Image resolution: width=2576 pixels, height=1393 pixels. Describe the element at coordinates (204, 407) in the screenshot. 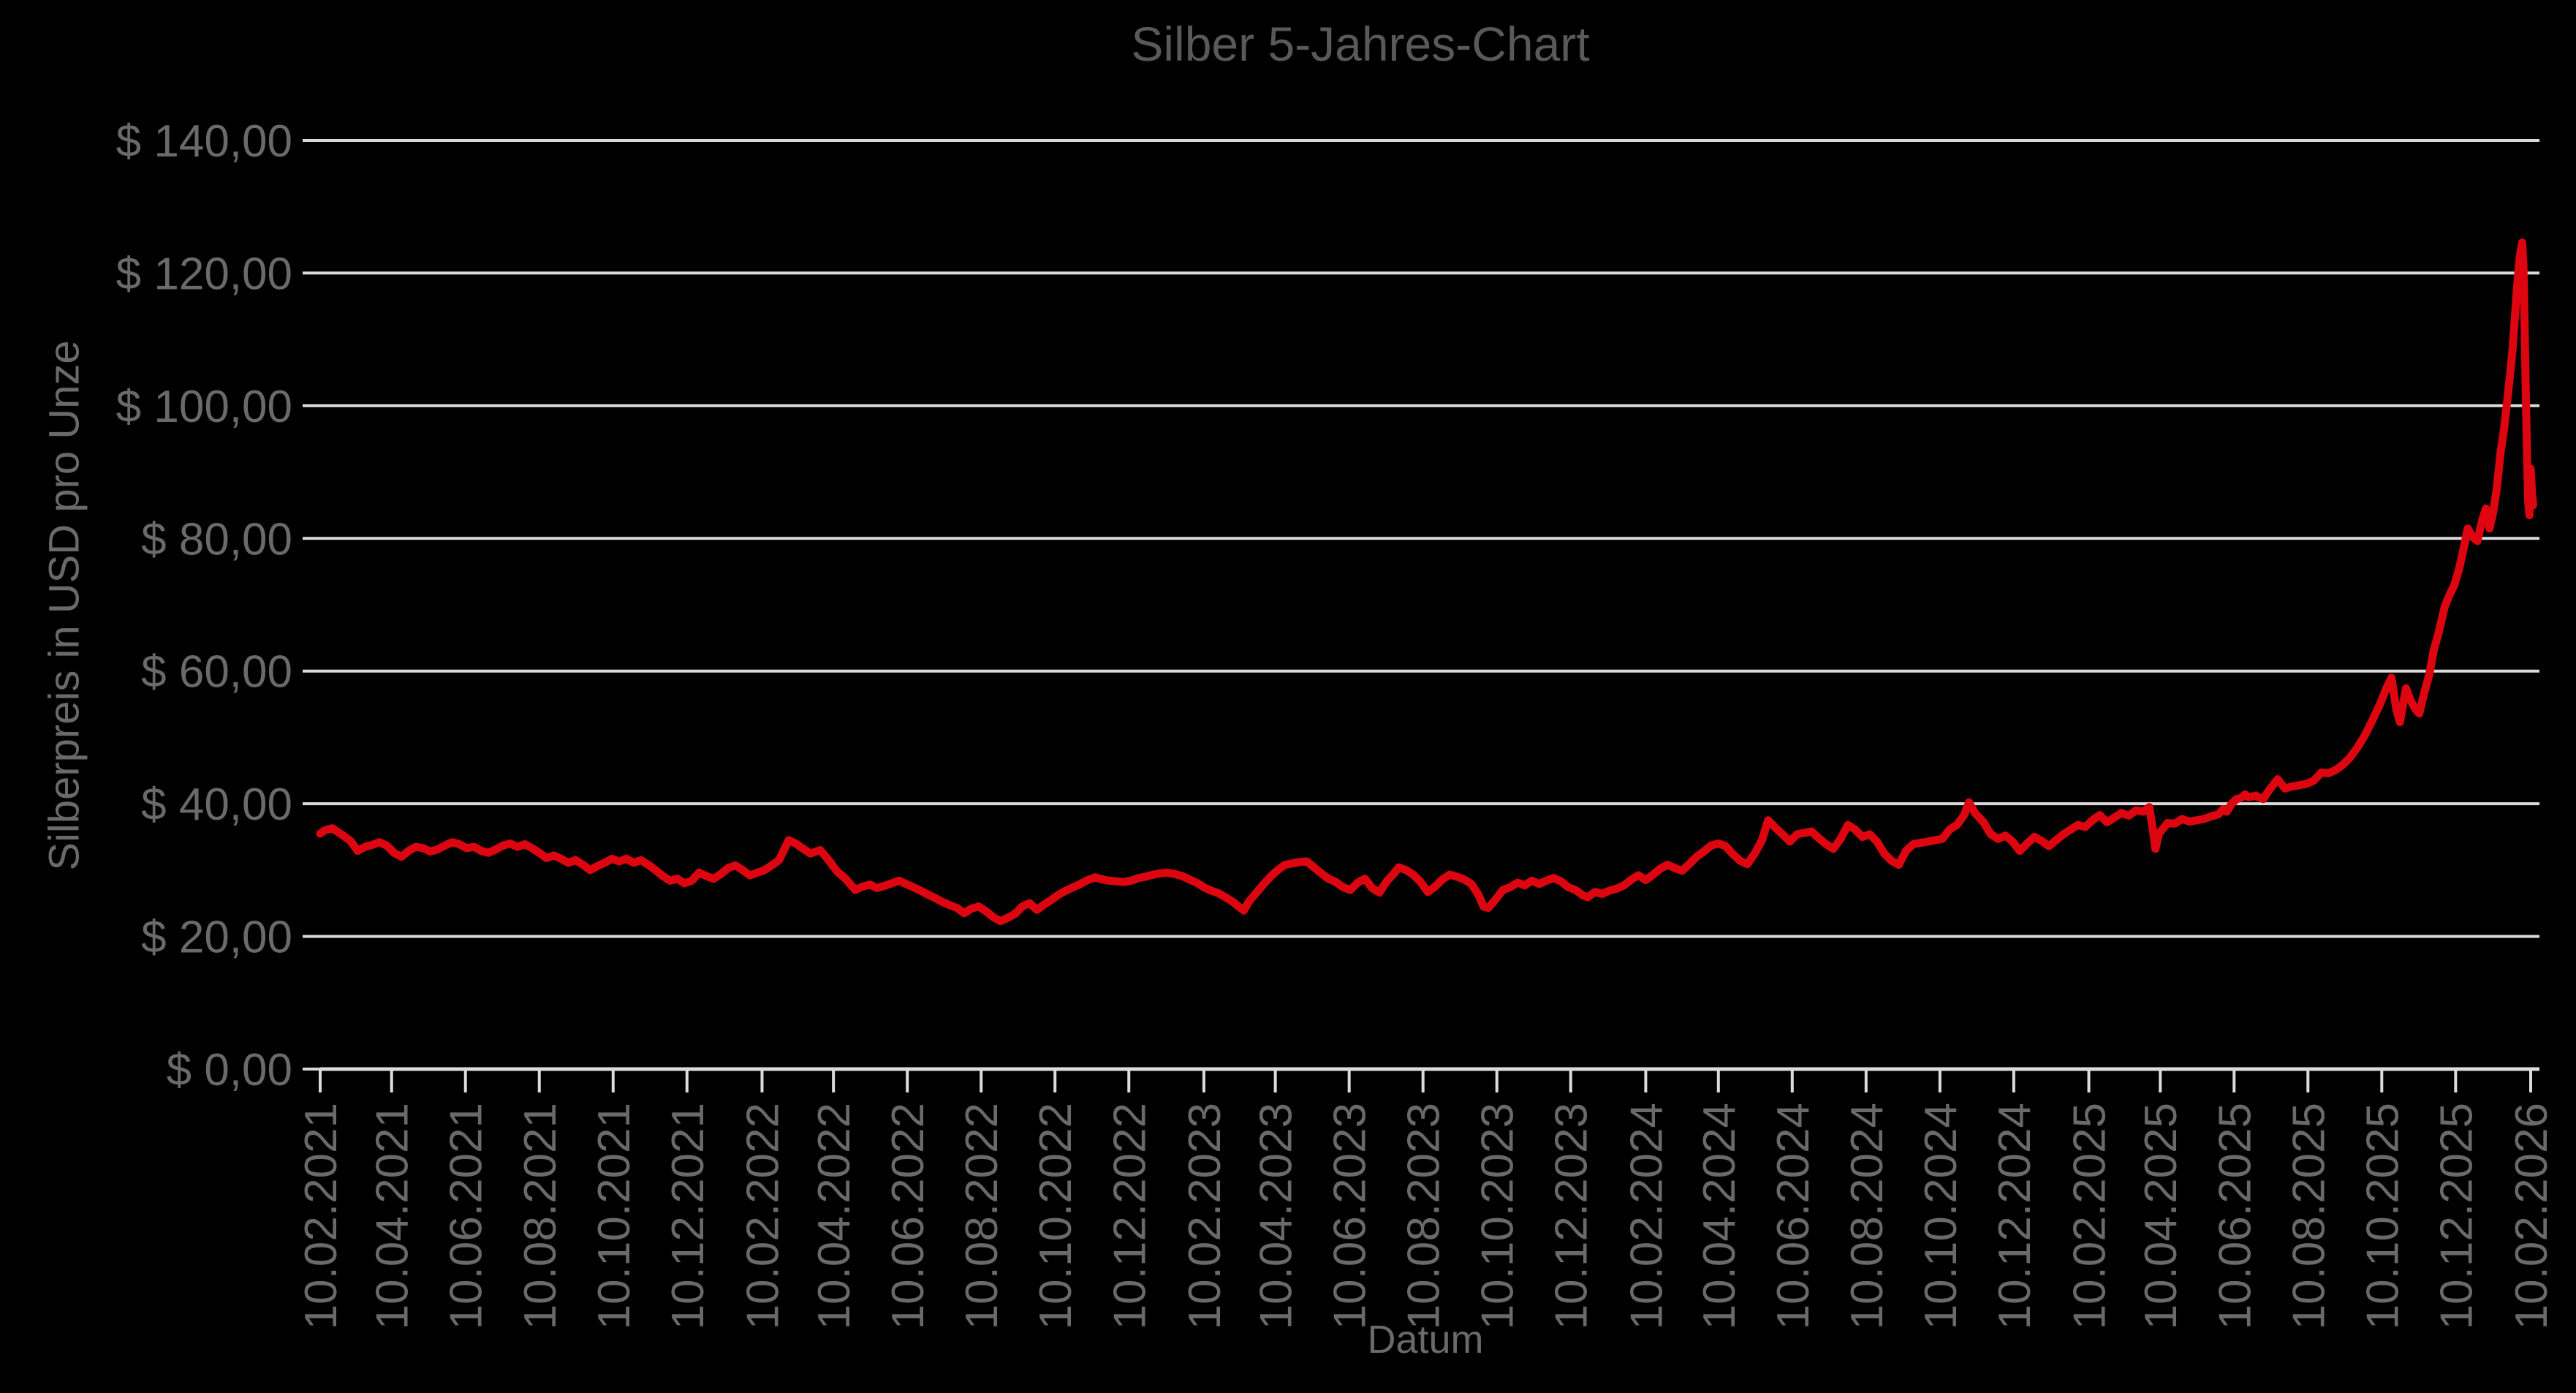

I see `y-tick-label: $ 100,00` at that location.